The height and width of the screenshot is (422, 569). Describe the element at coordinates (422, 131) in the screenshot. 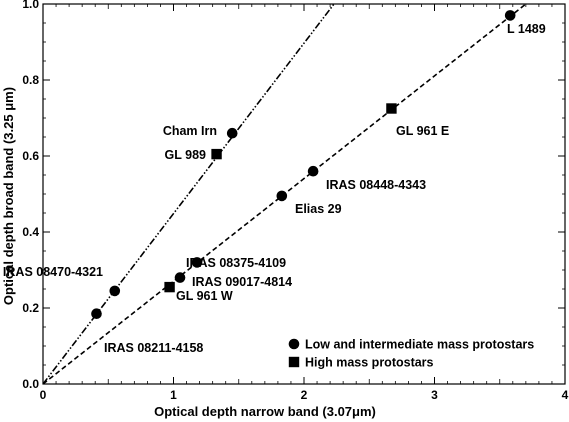

I see `point-label: GL 961 E` at that location.